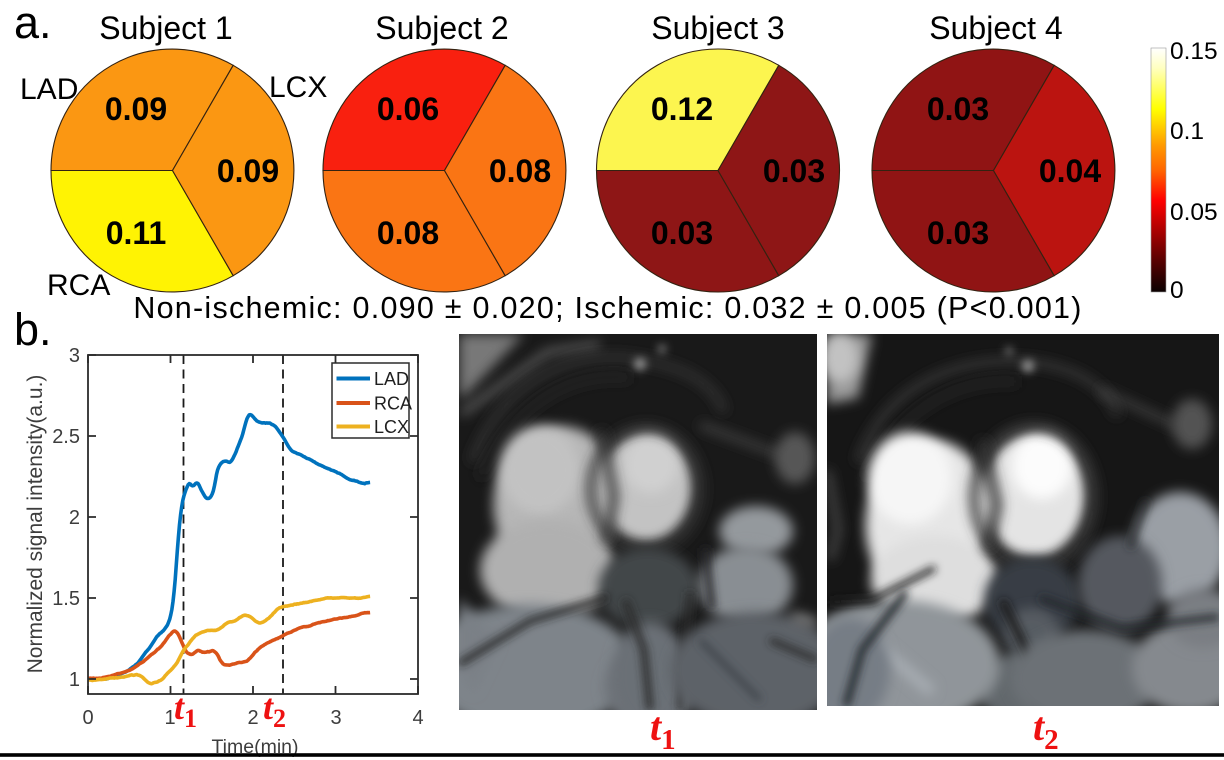 The width and height of the screenshot is (1224, 760). I want to click on svg-text: a., so click(33, 24).